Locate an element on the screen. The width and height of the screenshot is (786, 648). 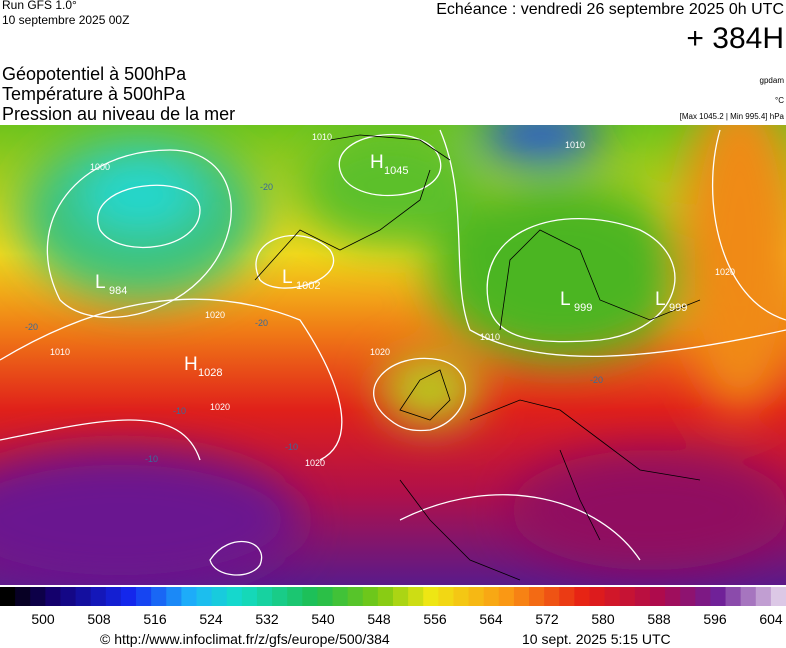
colorbar-tick-label: 604 is located at coordinates (771, 619).